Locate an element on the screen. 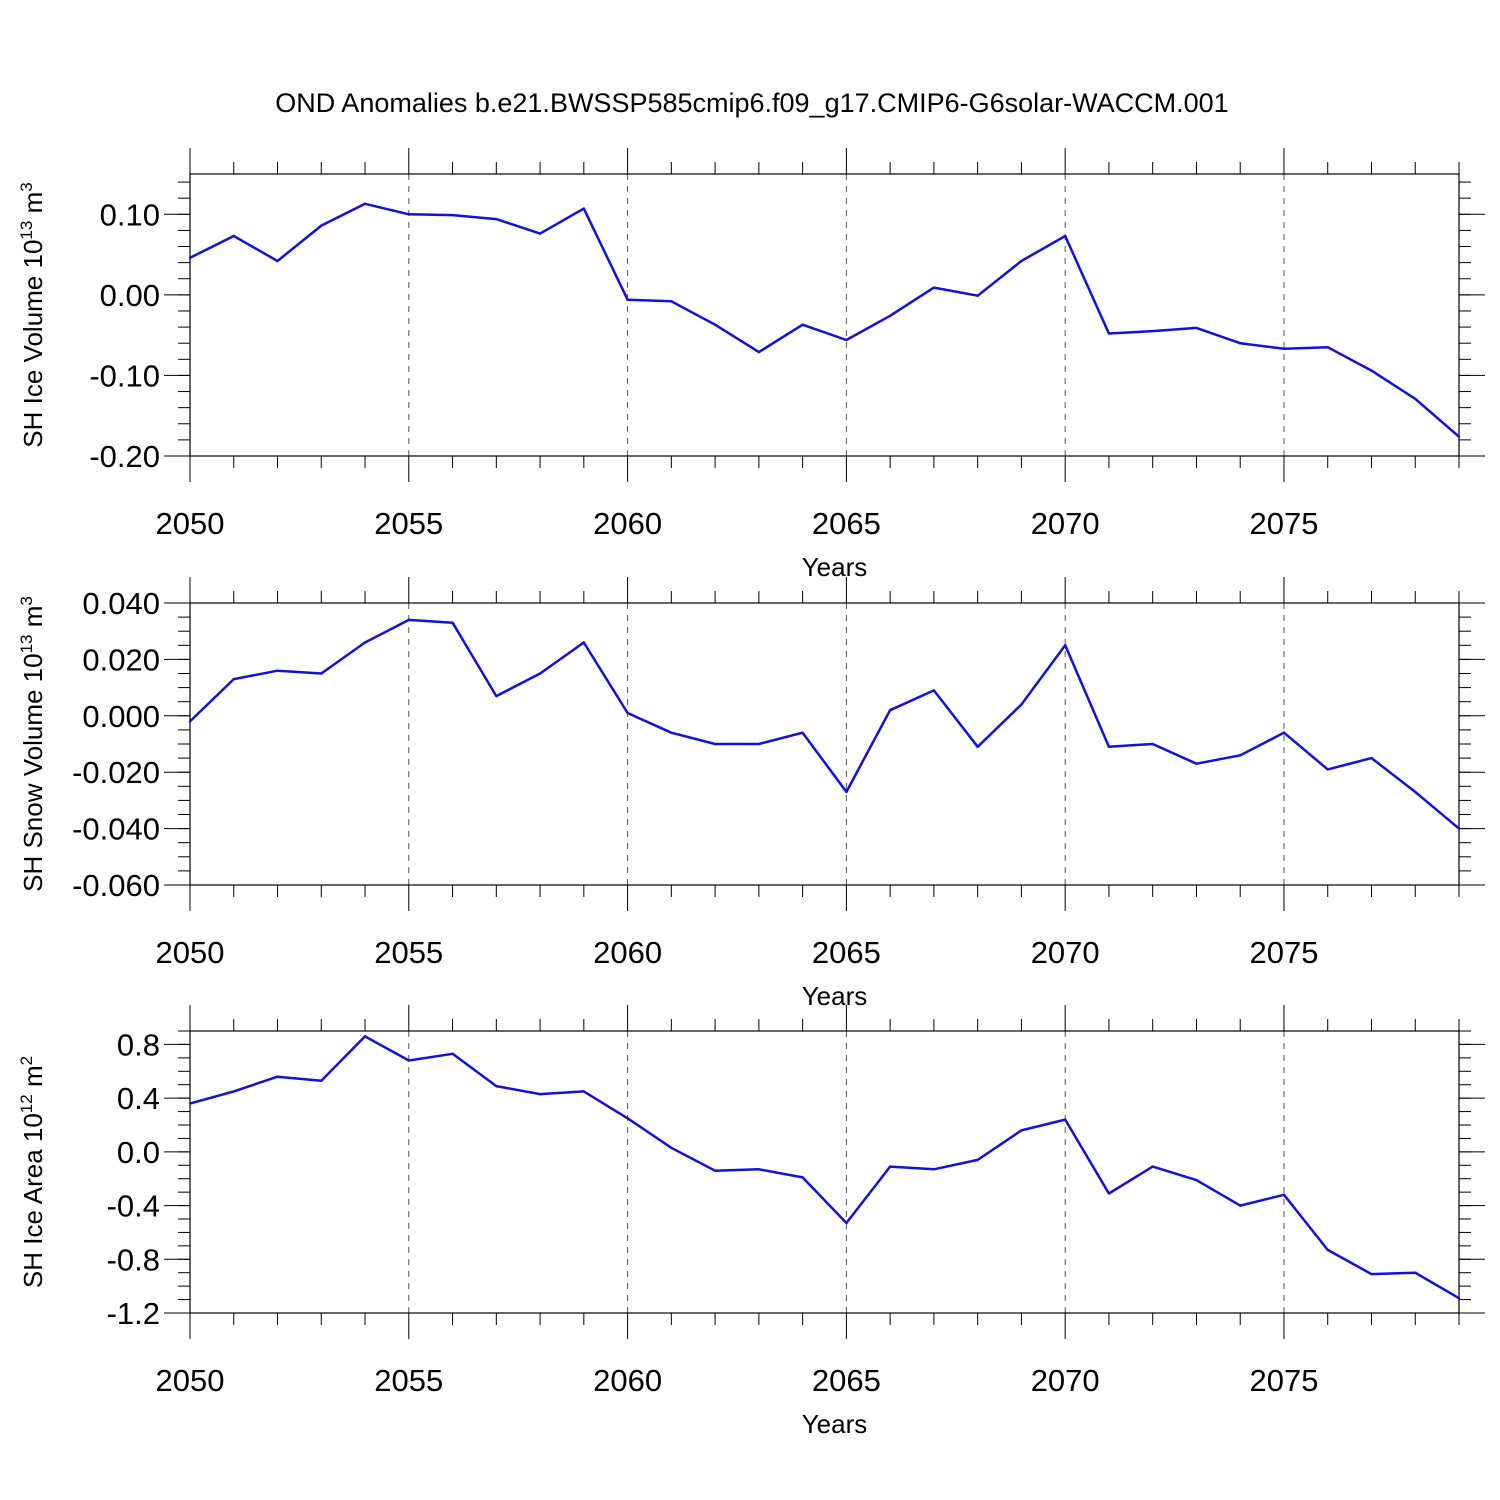 This screenshot has height=1500, width=1500. y-tick-label: -0.4 is located at coordinates (133, 1206).